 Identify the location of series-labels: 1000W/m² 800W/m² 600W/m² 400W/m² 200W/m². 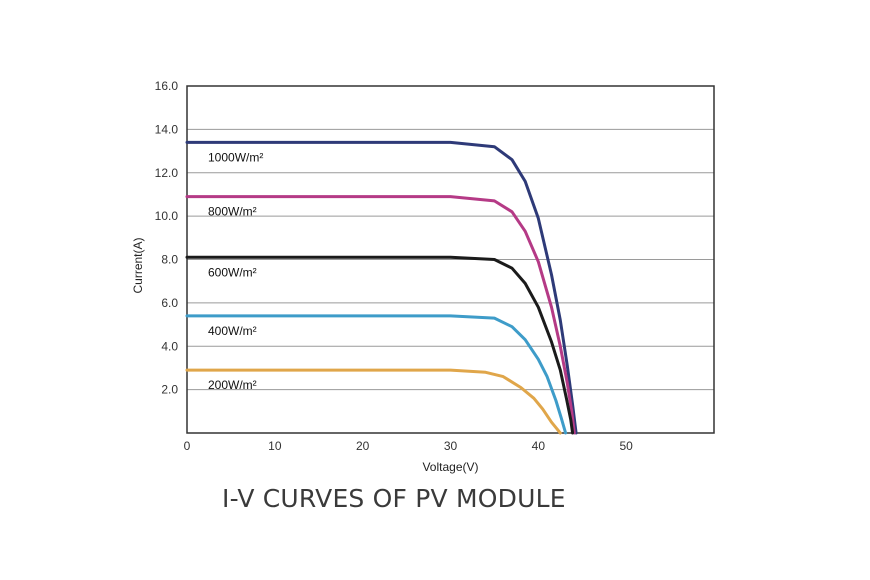
(235, 271).